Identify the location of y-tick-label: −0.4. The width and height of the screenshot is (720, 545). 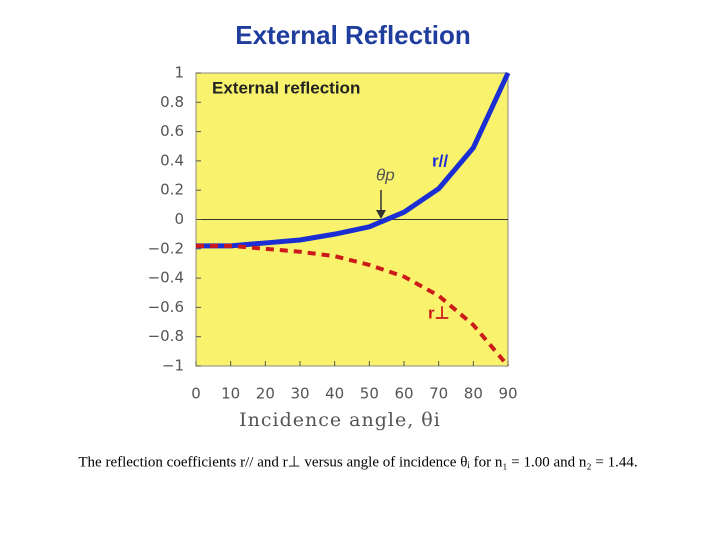
(166, 278).